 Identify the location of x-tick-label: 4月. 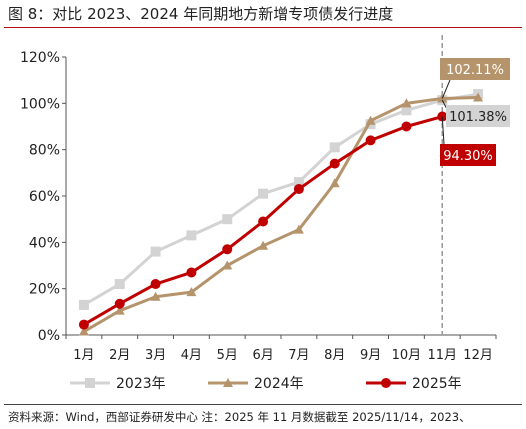
(191, 355).